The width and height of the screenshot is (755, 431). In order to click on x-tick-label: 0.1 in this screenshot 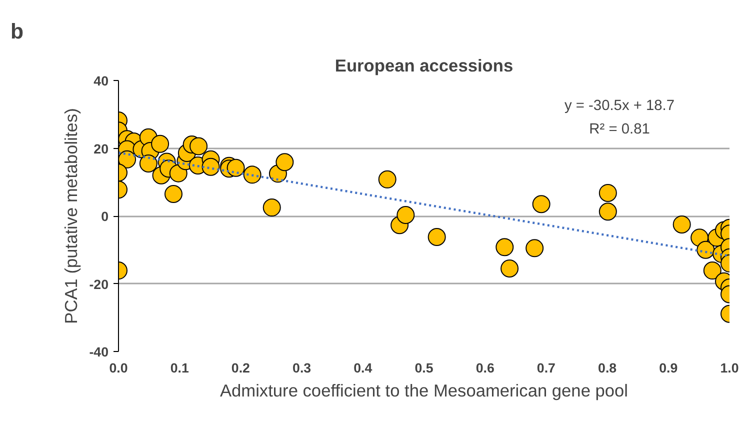, I will do `click(180, 368)`.